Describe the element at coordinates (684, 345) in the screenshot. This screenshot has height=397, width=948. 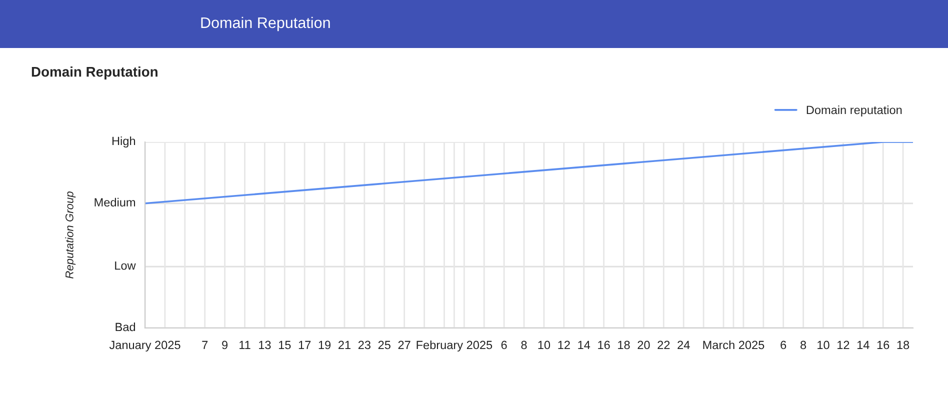
I see `x-tick-label: 24` at that location.